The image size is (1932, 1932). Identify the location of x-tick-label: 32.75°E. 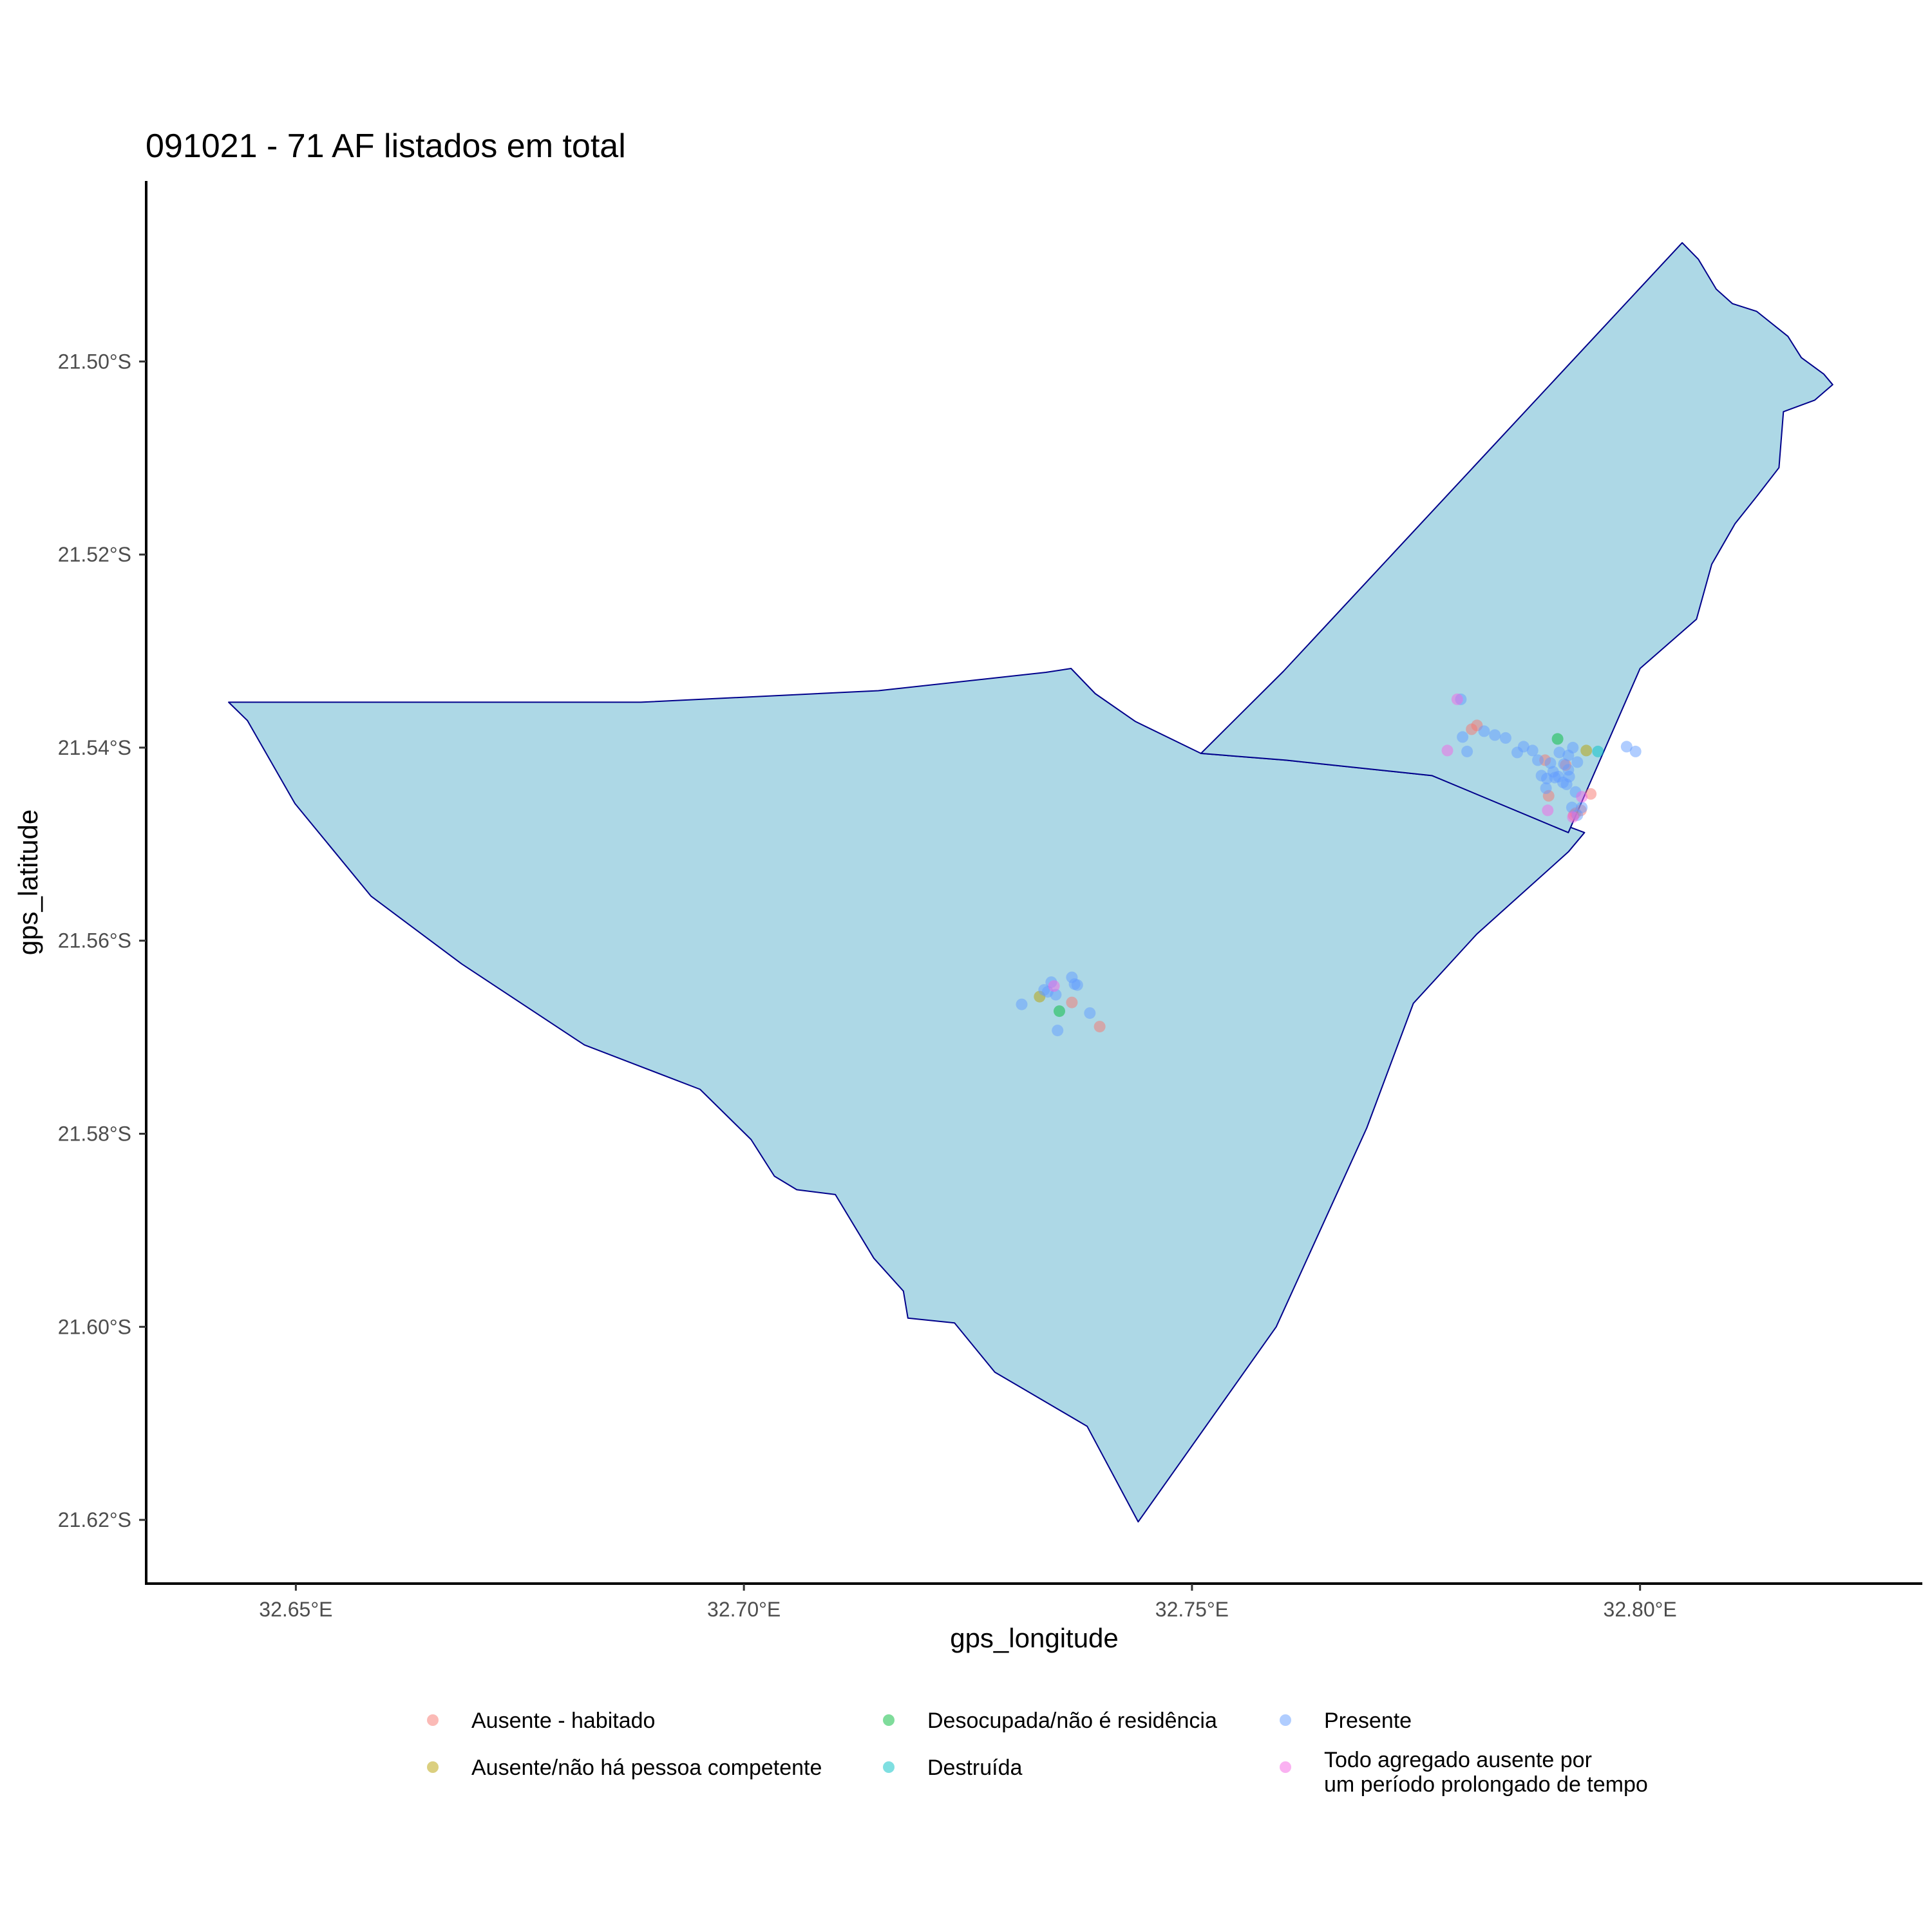
(1192, 1609).